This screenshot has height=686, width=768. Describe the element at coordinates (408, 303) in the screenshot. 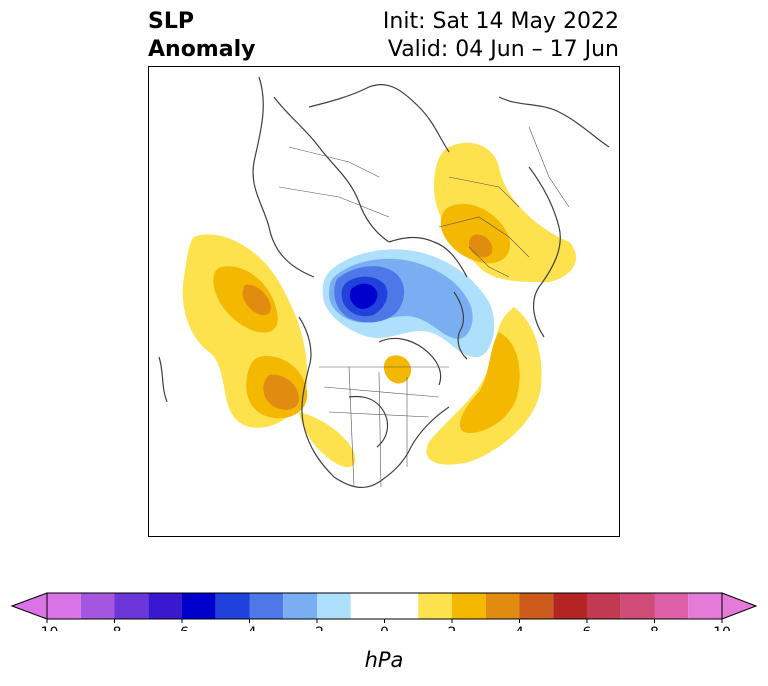

I see `anomaly-negative-arctic` at that location.